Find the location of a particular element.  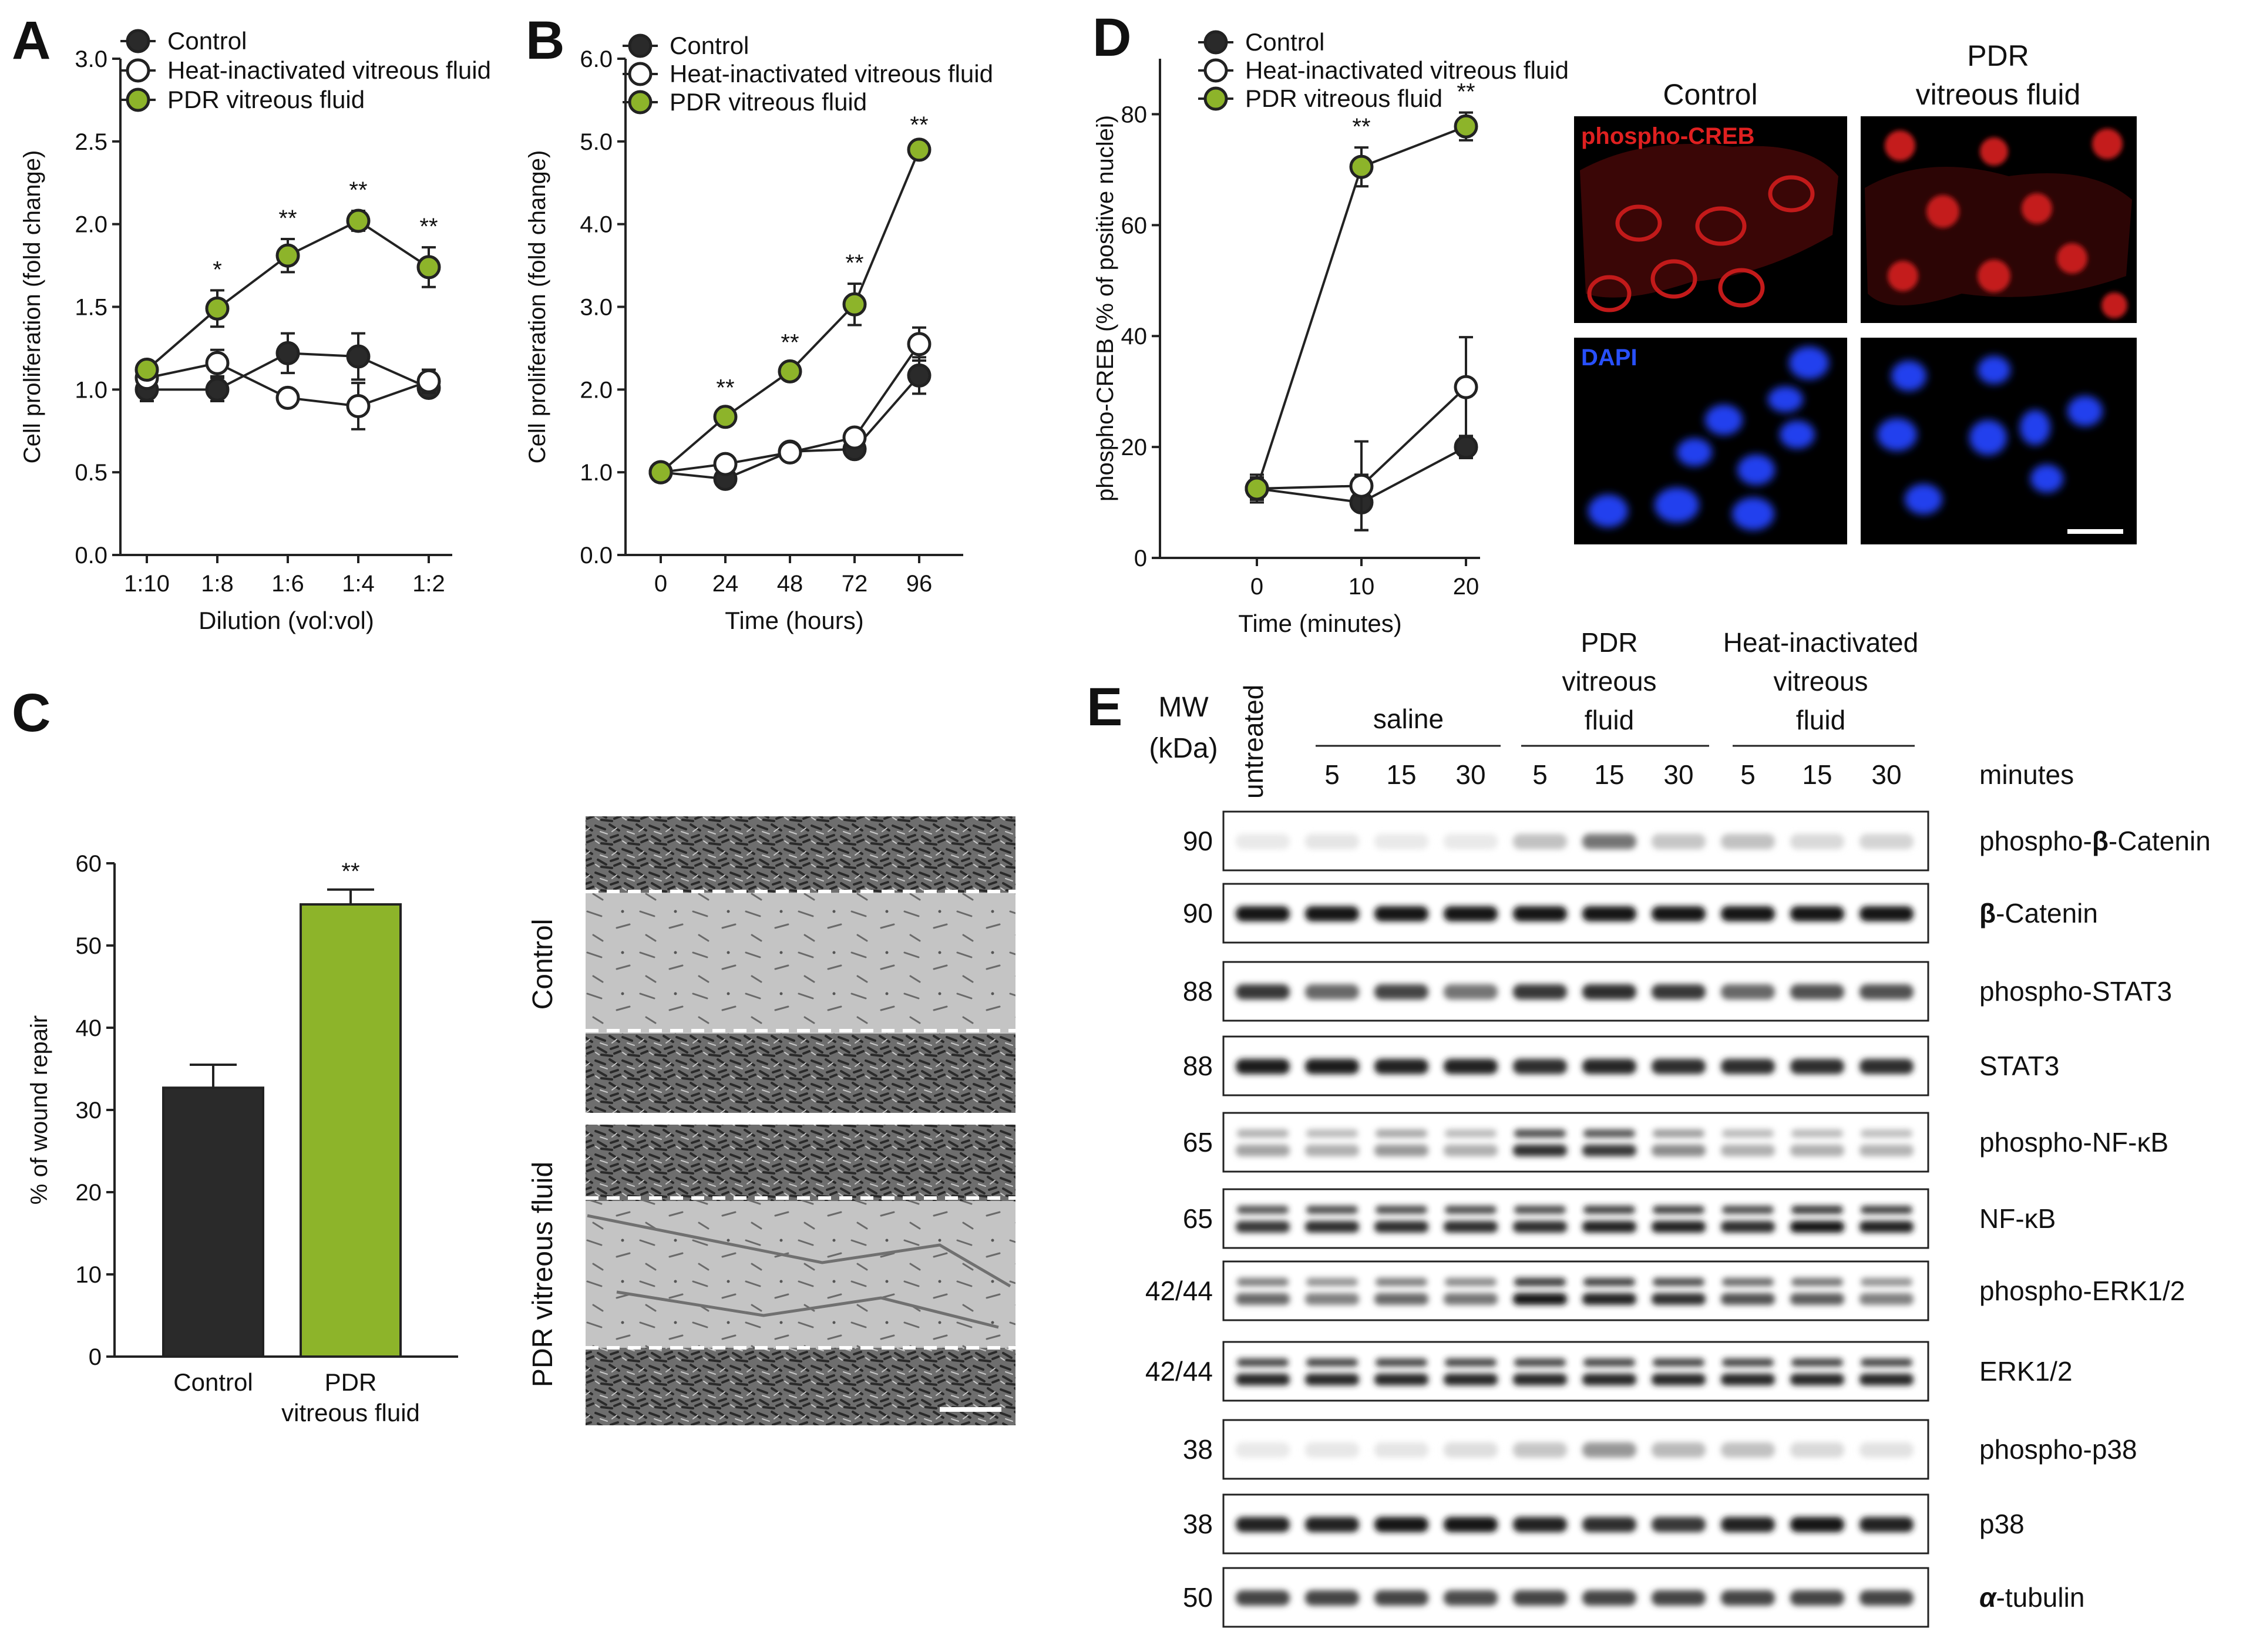

lane-time-label: 30 is located at coordinates (1886, 774).